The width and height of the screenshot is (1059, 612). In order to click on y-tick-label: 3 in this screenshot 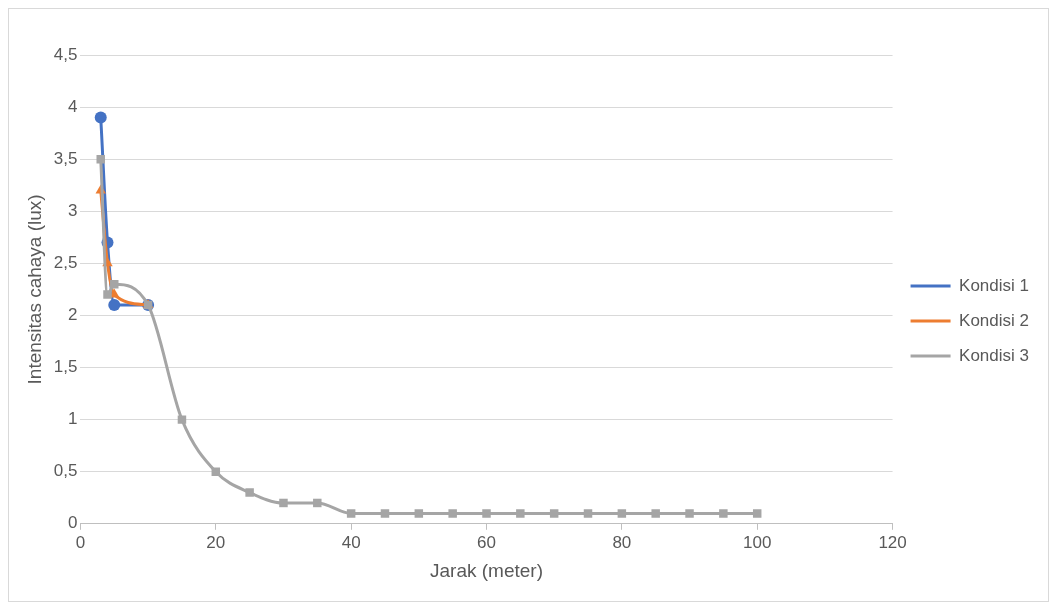, I will do `click(72, 210)`.